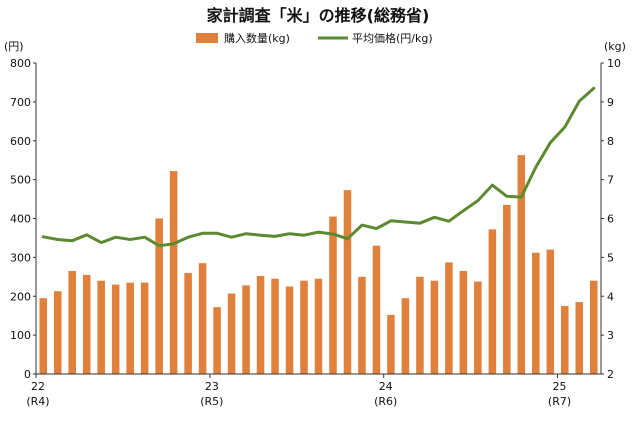 The image size is (637, 421). What do you see at coordinates (298, 391) in the screenshot?
I see `x-ticks: 22 (R4) 23 (R5) 24 (R6) 25 (R7)` at bounding box center [298, 391].